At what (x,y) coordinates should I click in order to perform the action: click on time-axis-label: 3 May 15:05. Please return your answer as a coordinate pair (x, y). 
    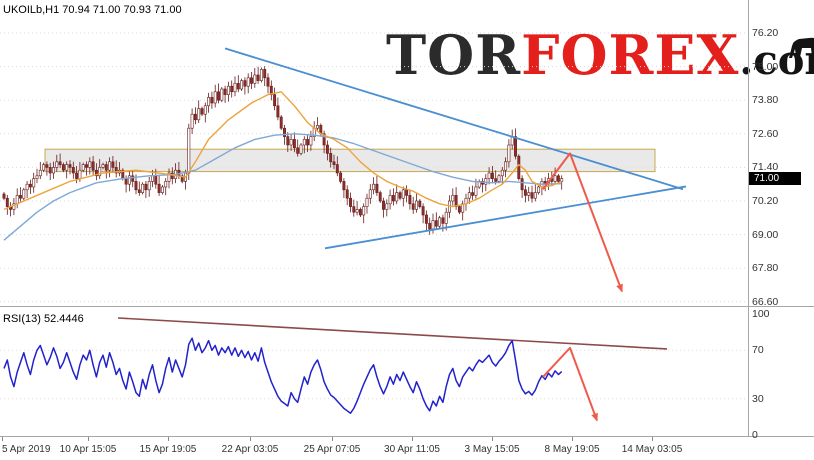
    Looking at the image, I should click on (492, 449).